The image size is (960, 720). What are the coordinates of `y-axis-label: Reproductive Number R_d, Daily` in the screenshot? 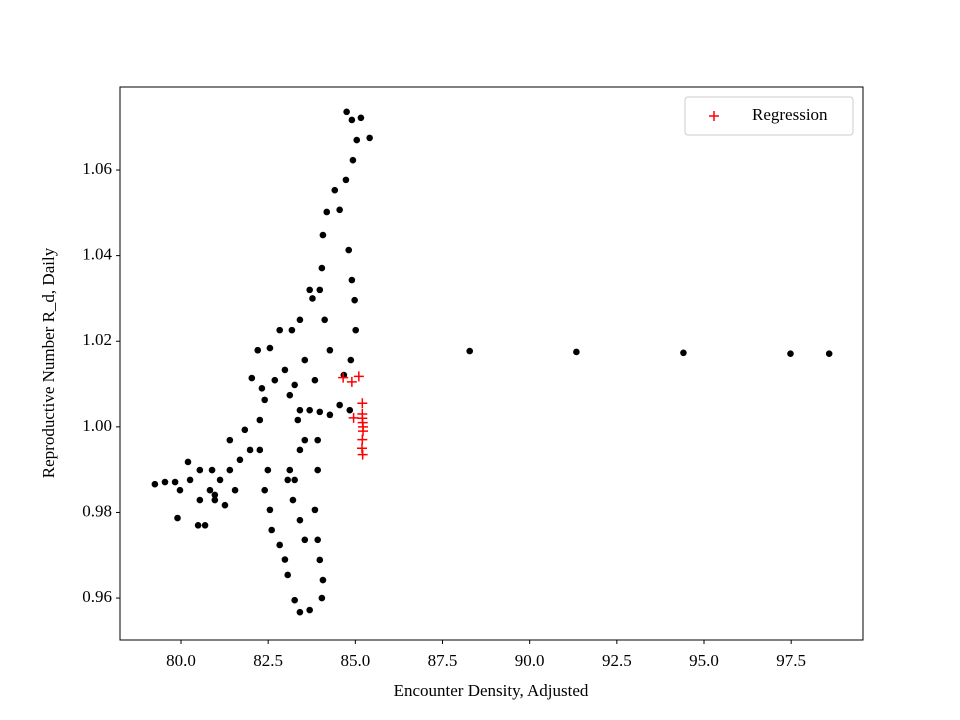 It's located at (48, 362).